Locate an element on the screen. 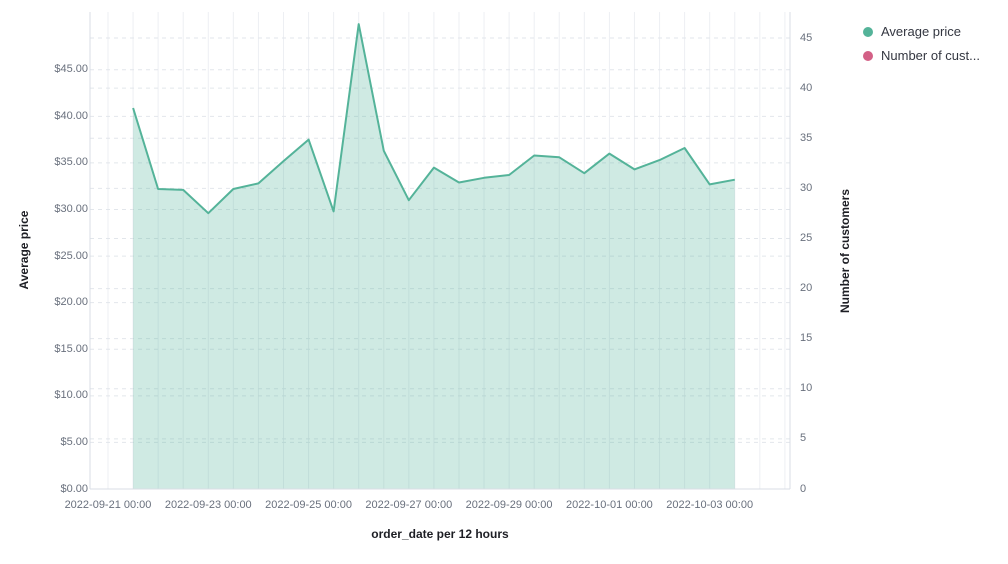  average-price-series-dot-icon is located at coordinates (868, 31).